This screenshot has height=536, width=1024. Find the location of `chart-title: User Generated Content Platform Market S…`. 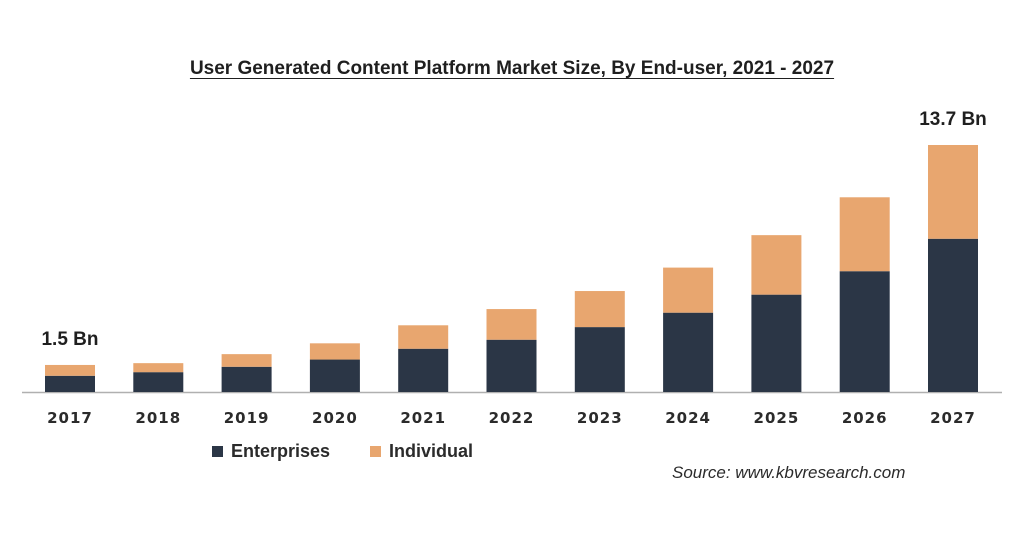

chart-title: User Generated Content Platform Market S… is located at coordinates (512, 68).